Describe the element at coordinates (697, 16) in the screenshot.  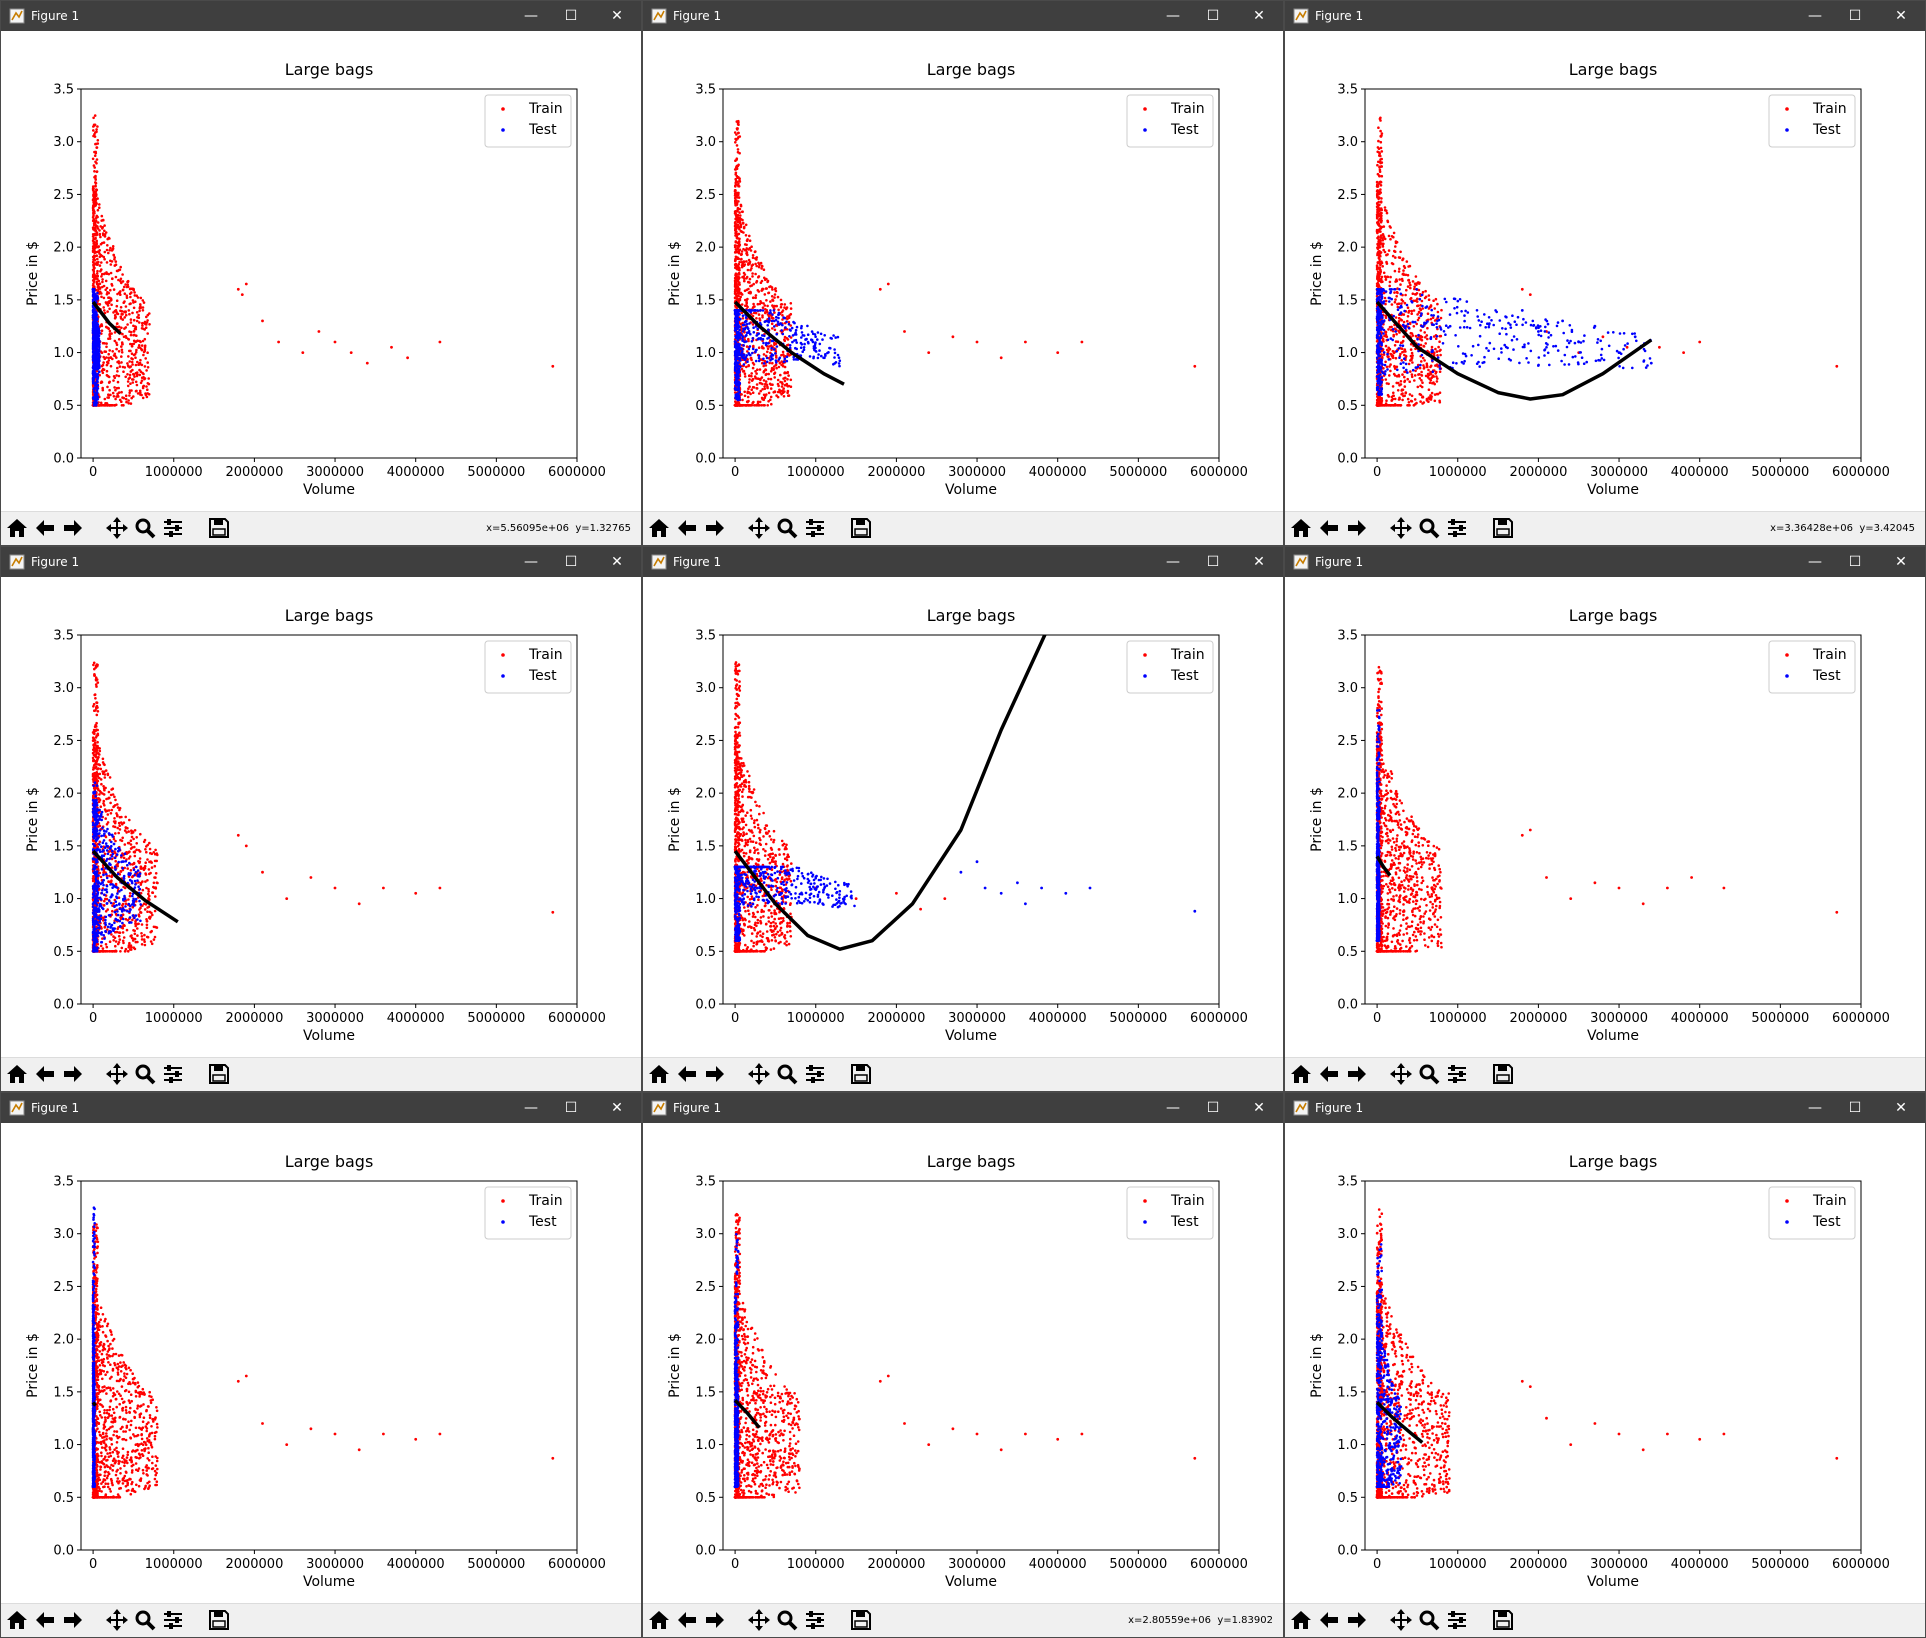
I see `window-title: Figure 1` at that location.